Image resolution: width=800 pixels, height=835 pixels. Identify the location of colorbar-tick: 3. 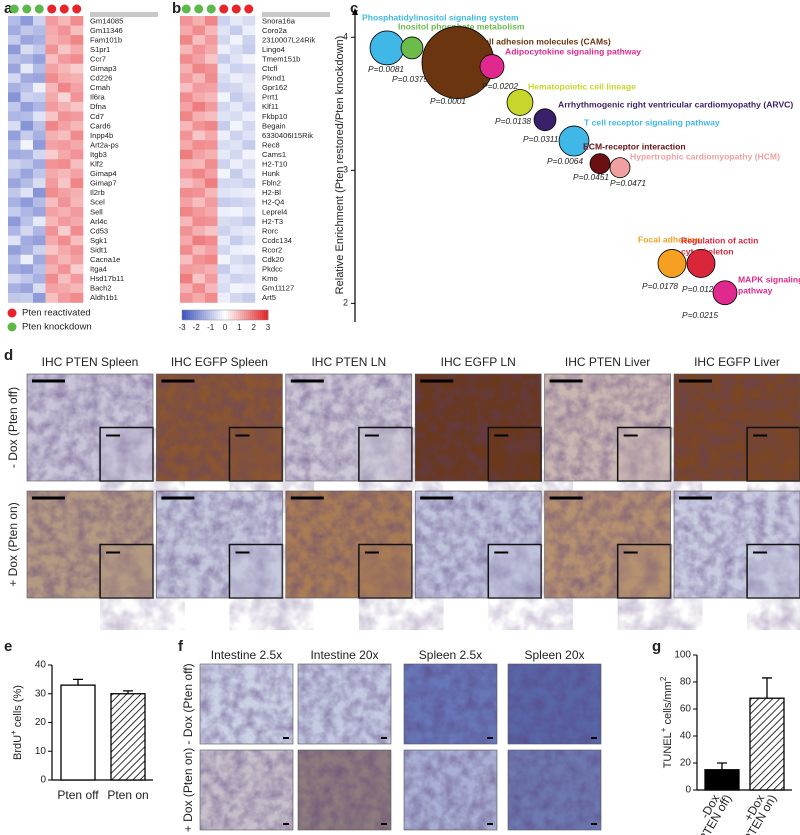
(268, 327).